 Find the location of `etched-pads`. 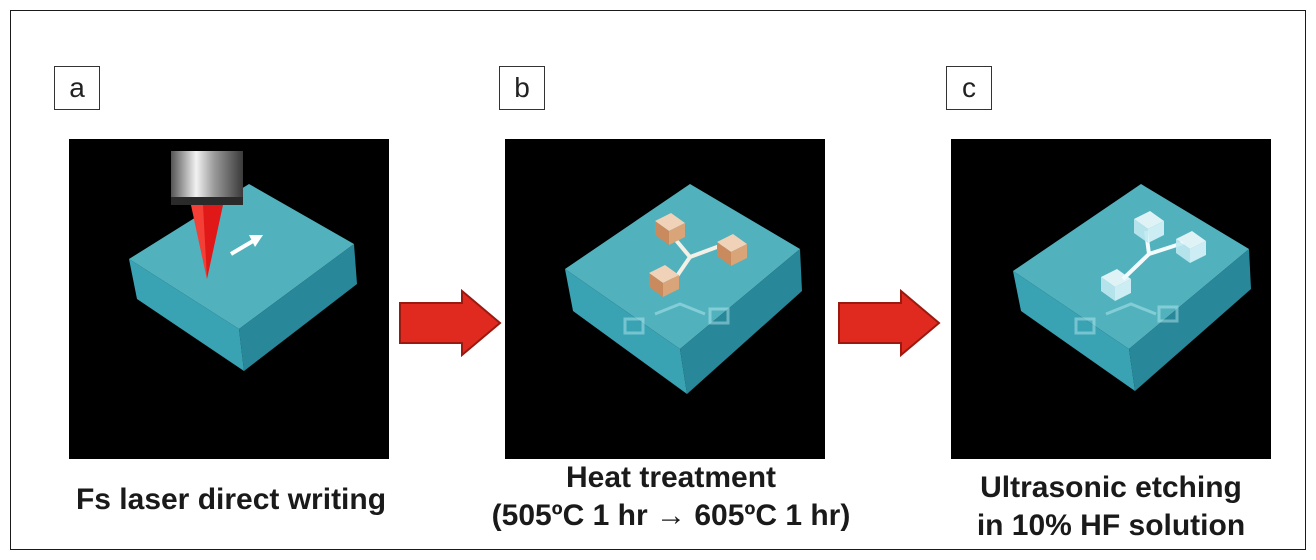

etched-pads is located at coordinates (1153, 256).